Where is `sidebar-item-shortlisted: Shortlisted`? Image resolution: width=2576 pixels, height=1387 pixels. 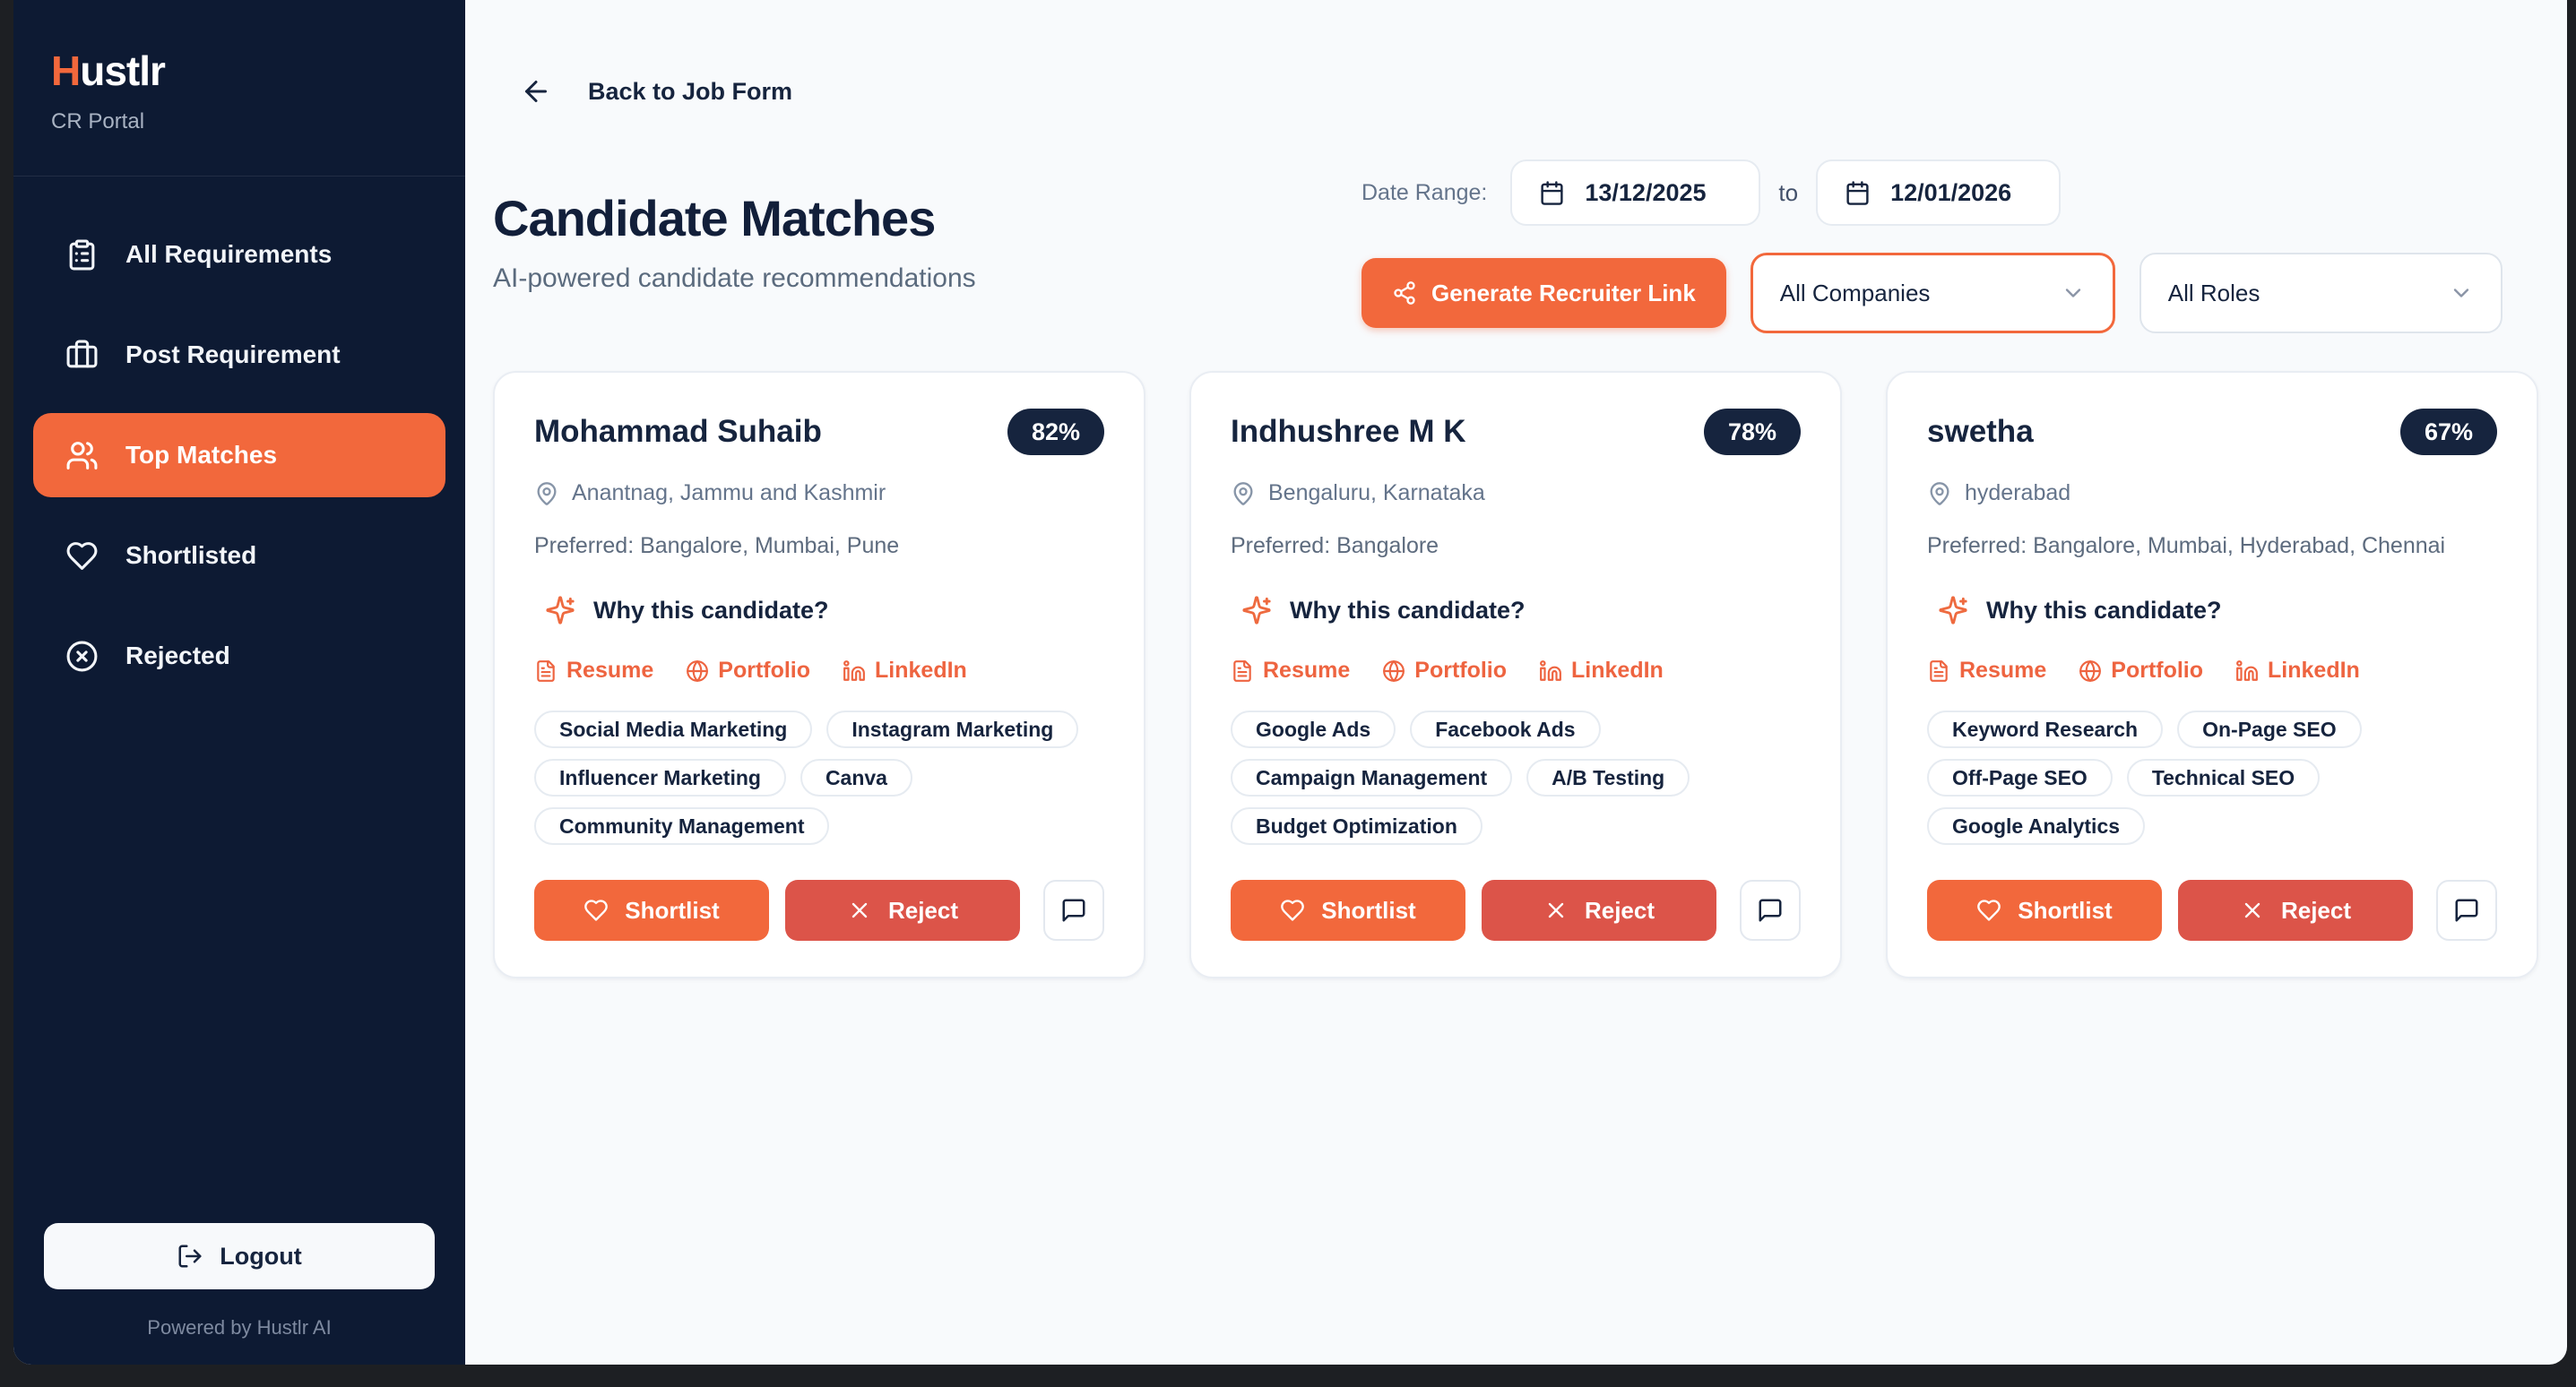 sidebar-item-shortlisted: Shortlisted is located at coordinates (239, 555).